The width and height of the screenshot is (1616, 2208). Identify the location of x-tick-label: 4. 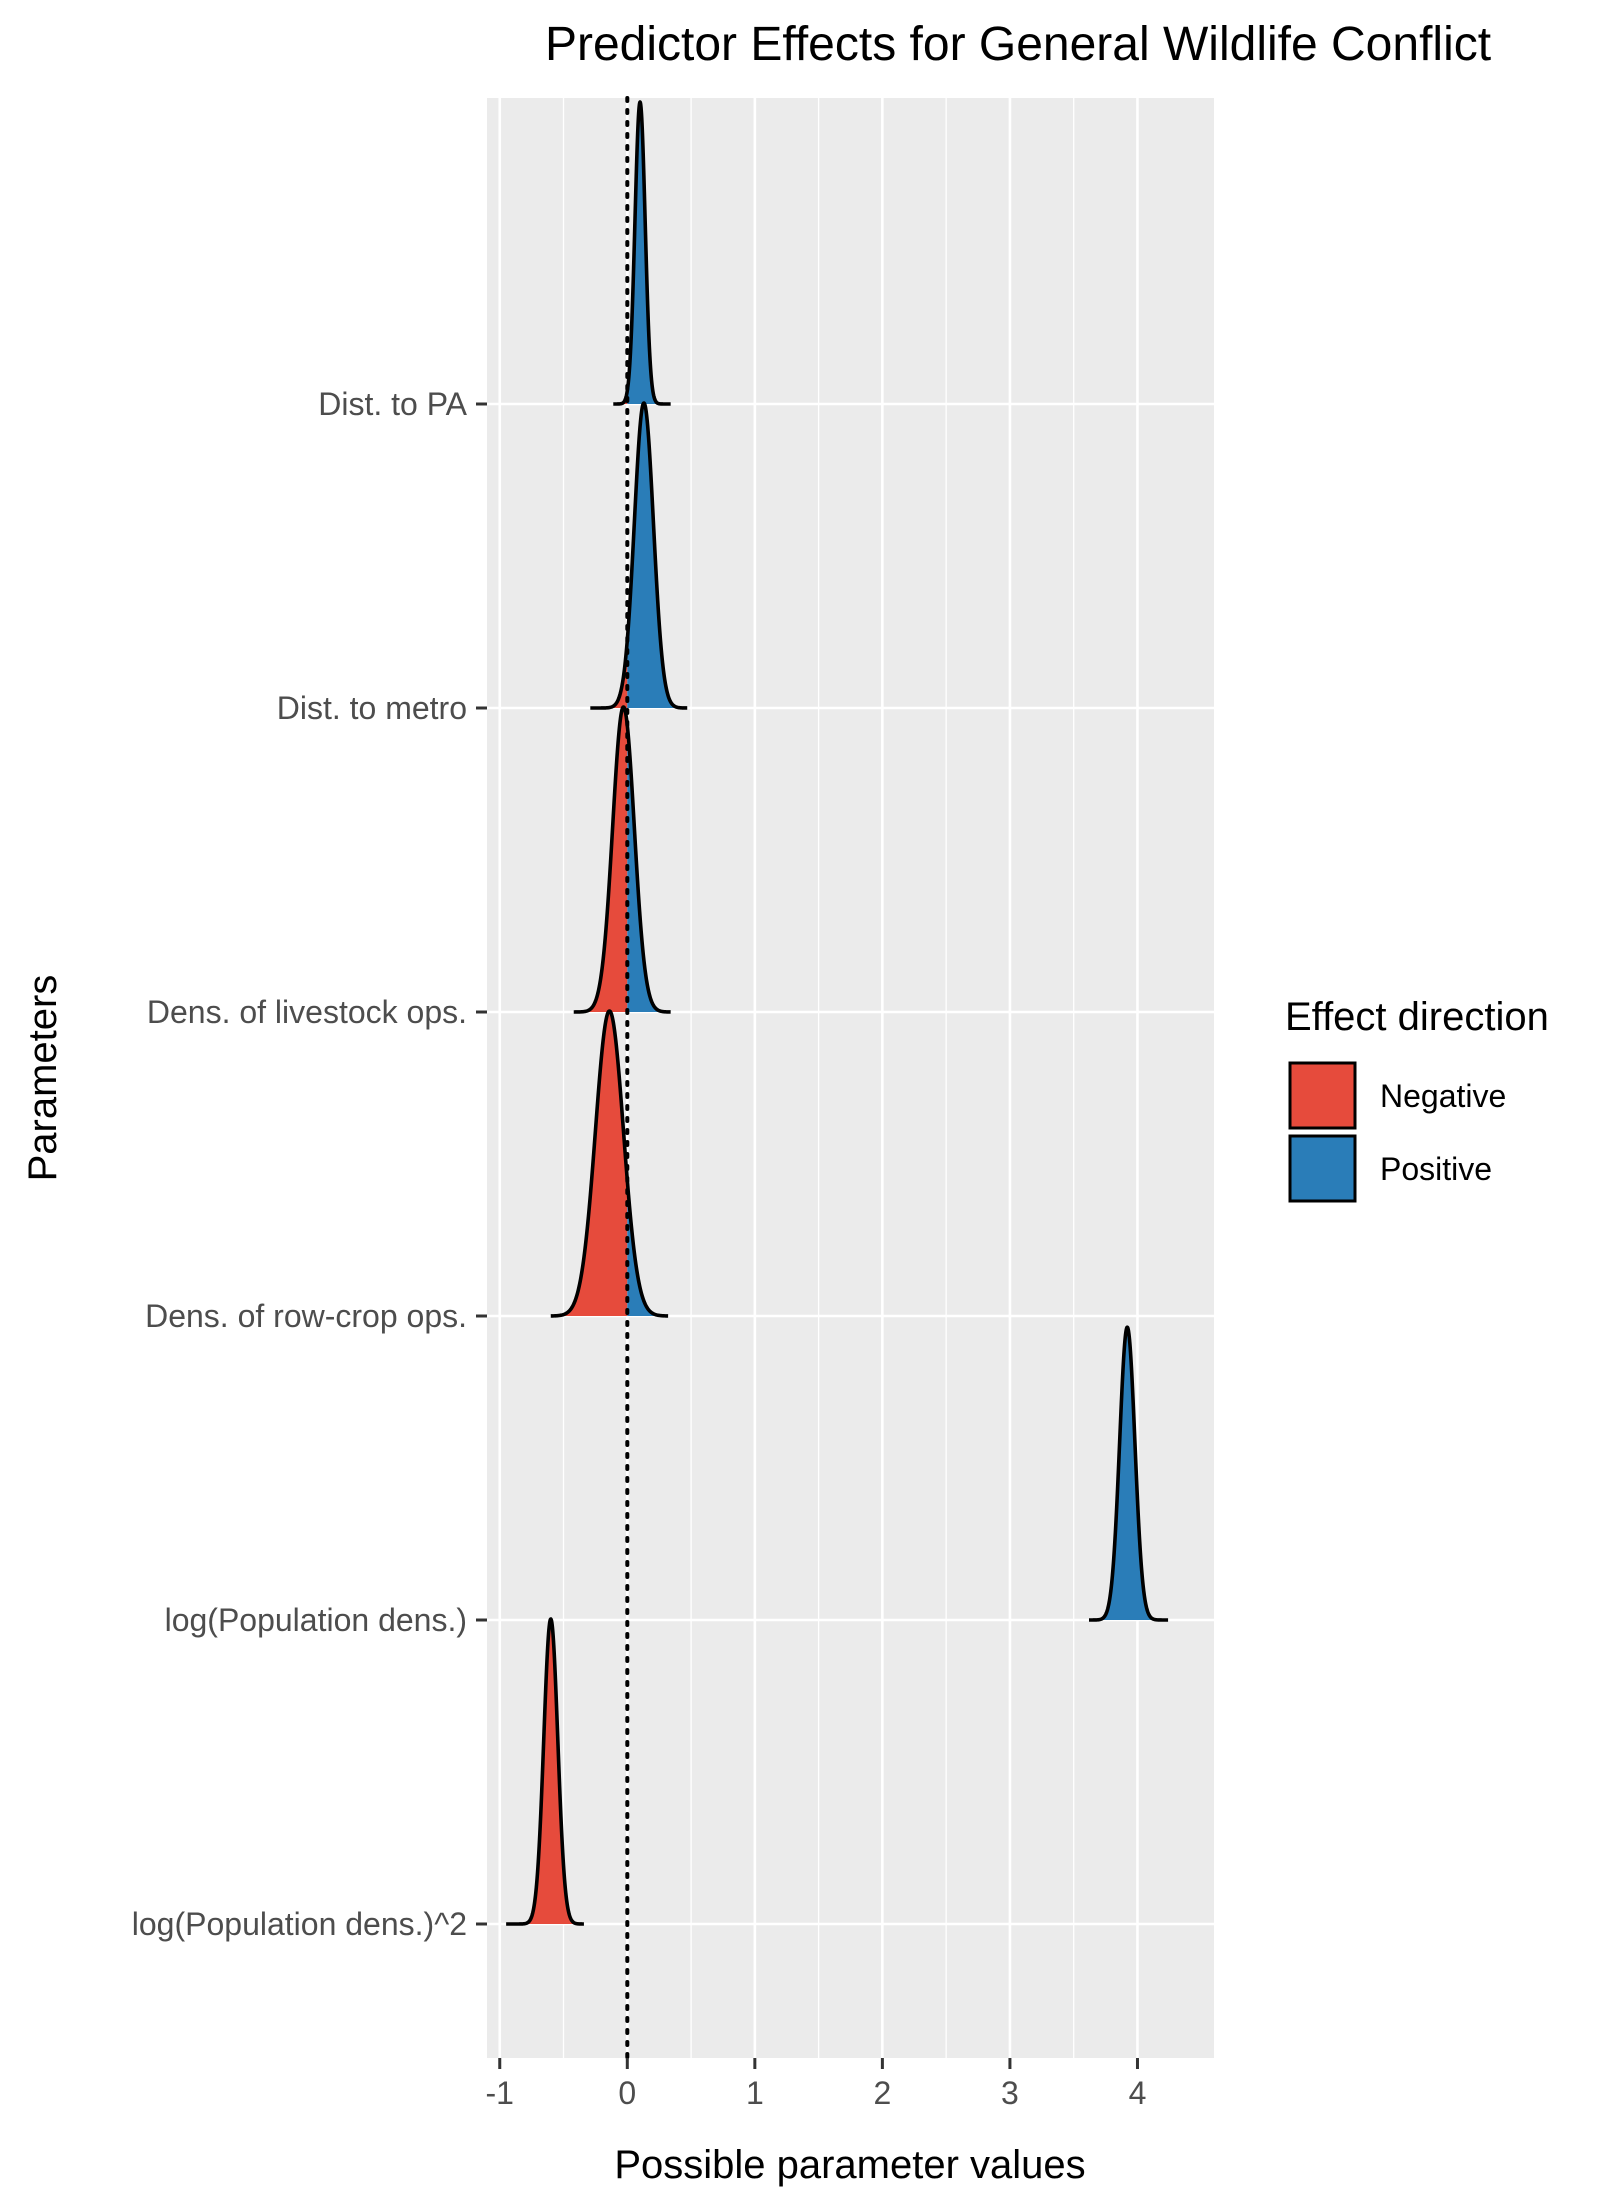
(1138, 2093).